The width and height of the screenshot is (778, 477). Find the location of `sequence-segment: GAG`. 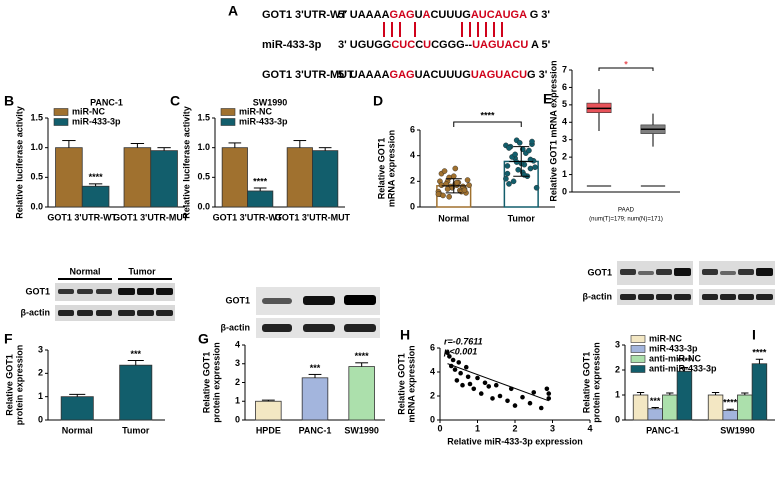

sequence-segment: GAG is located at coordinates (402, 75).